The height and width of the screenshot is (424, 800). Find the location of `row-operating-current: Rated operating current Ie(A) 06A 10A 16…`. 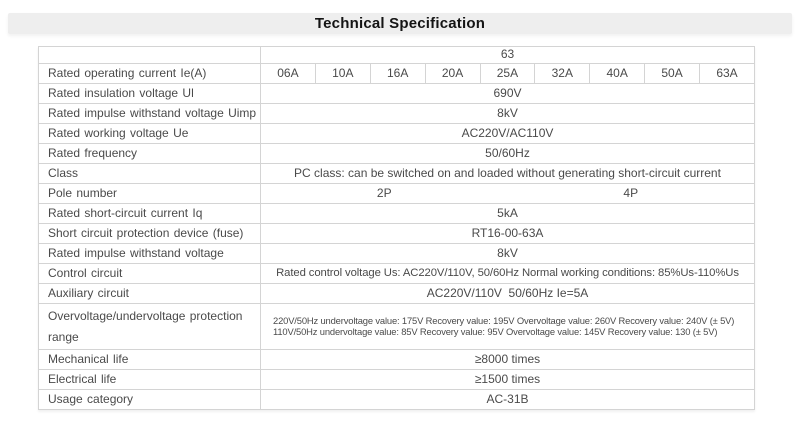

row-operating-current: Rated operating current Ie(A) 06A 10A 16… is located at coordinates (396, 73).